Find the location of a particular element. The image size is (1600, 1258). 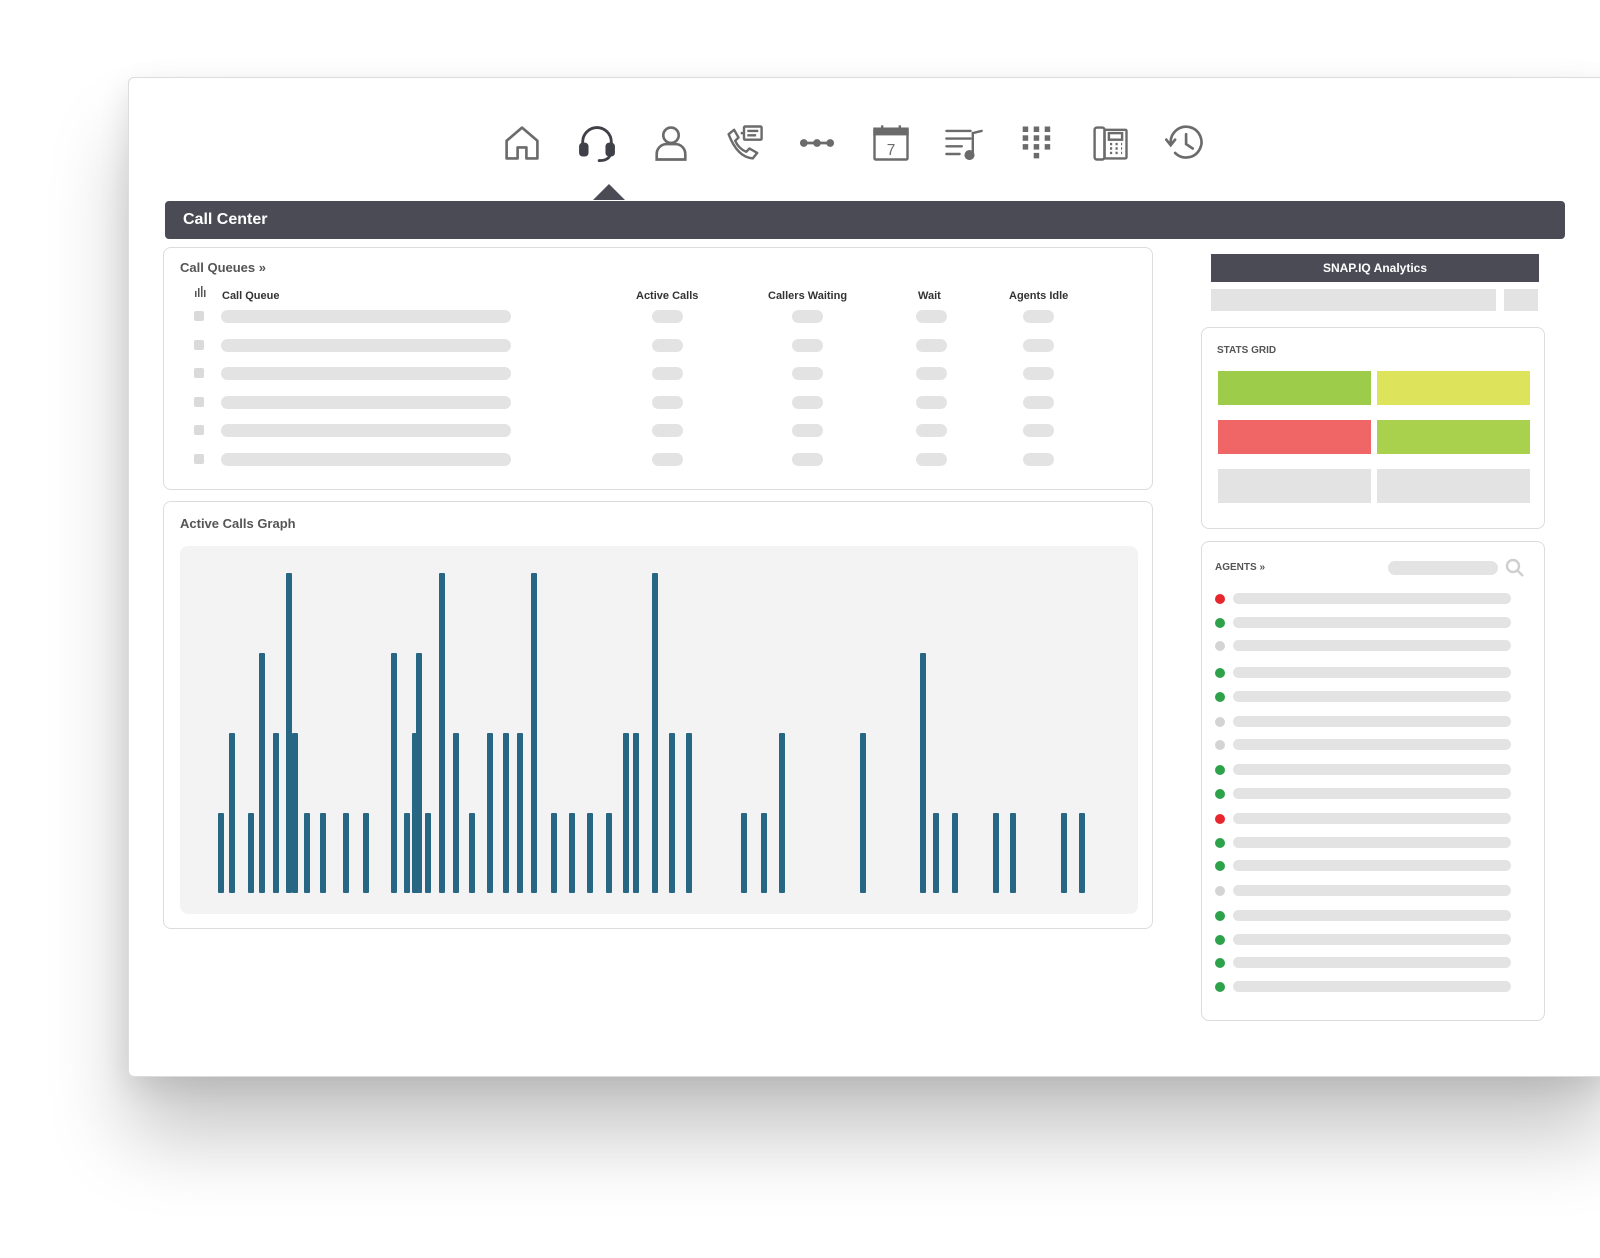

connection-icon is located at coordinates (817, 143).